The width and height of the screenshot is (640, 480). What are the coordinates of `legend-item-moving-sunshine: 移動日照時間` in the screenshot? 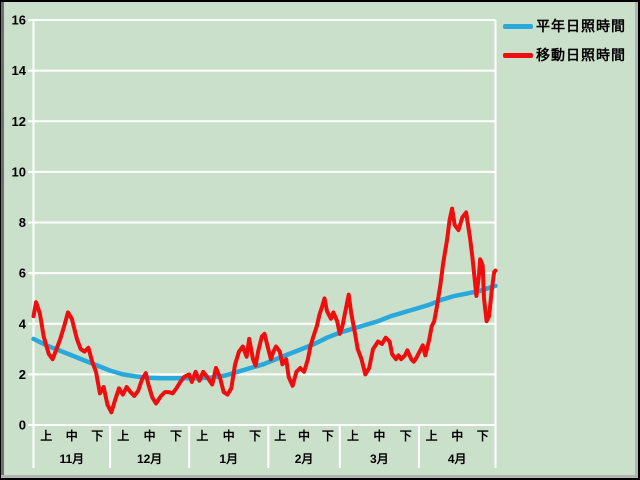 It's located at (564, 55).